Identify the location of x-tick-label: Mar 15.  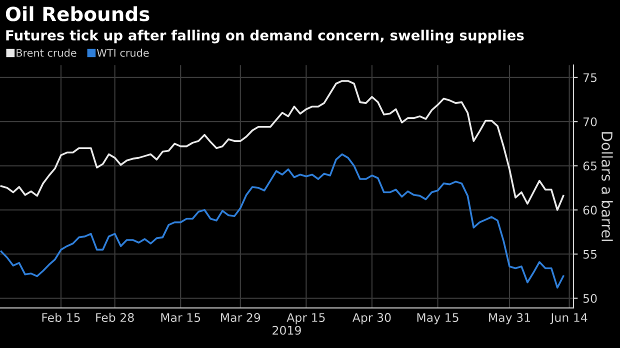
(180, 317).